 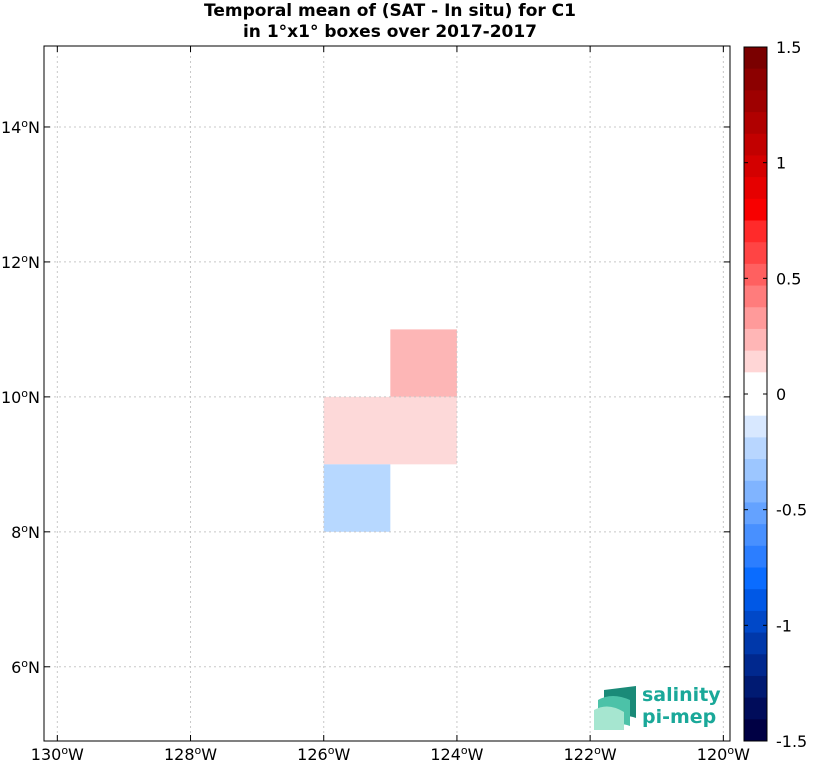 I want to click on chart-title-line2: in 1°x1° boxes over 2017-2017, so click(x=390, y=32).